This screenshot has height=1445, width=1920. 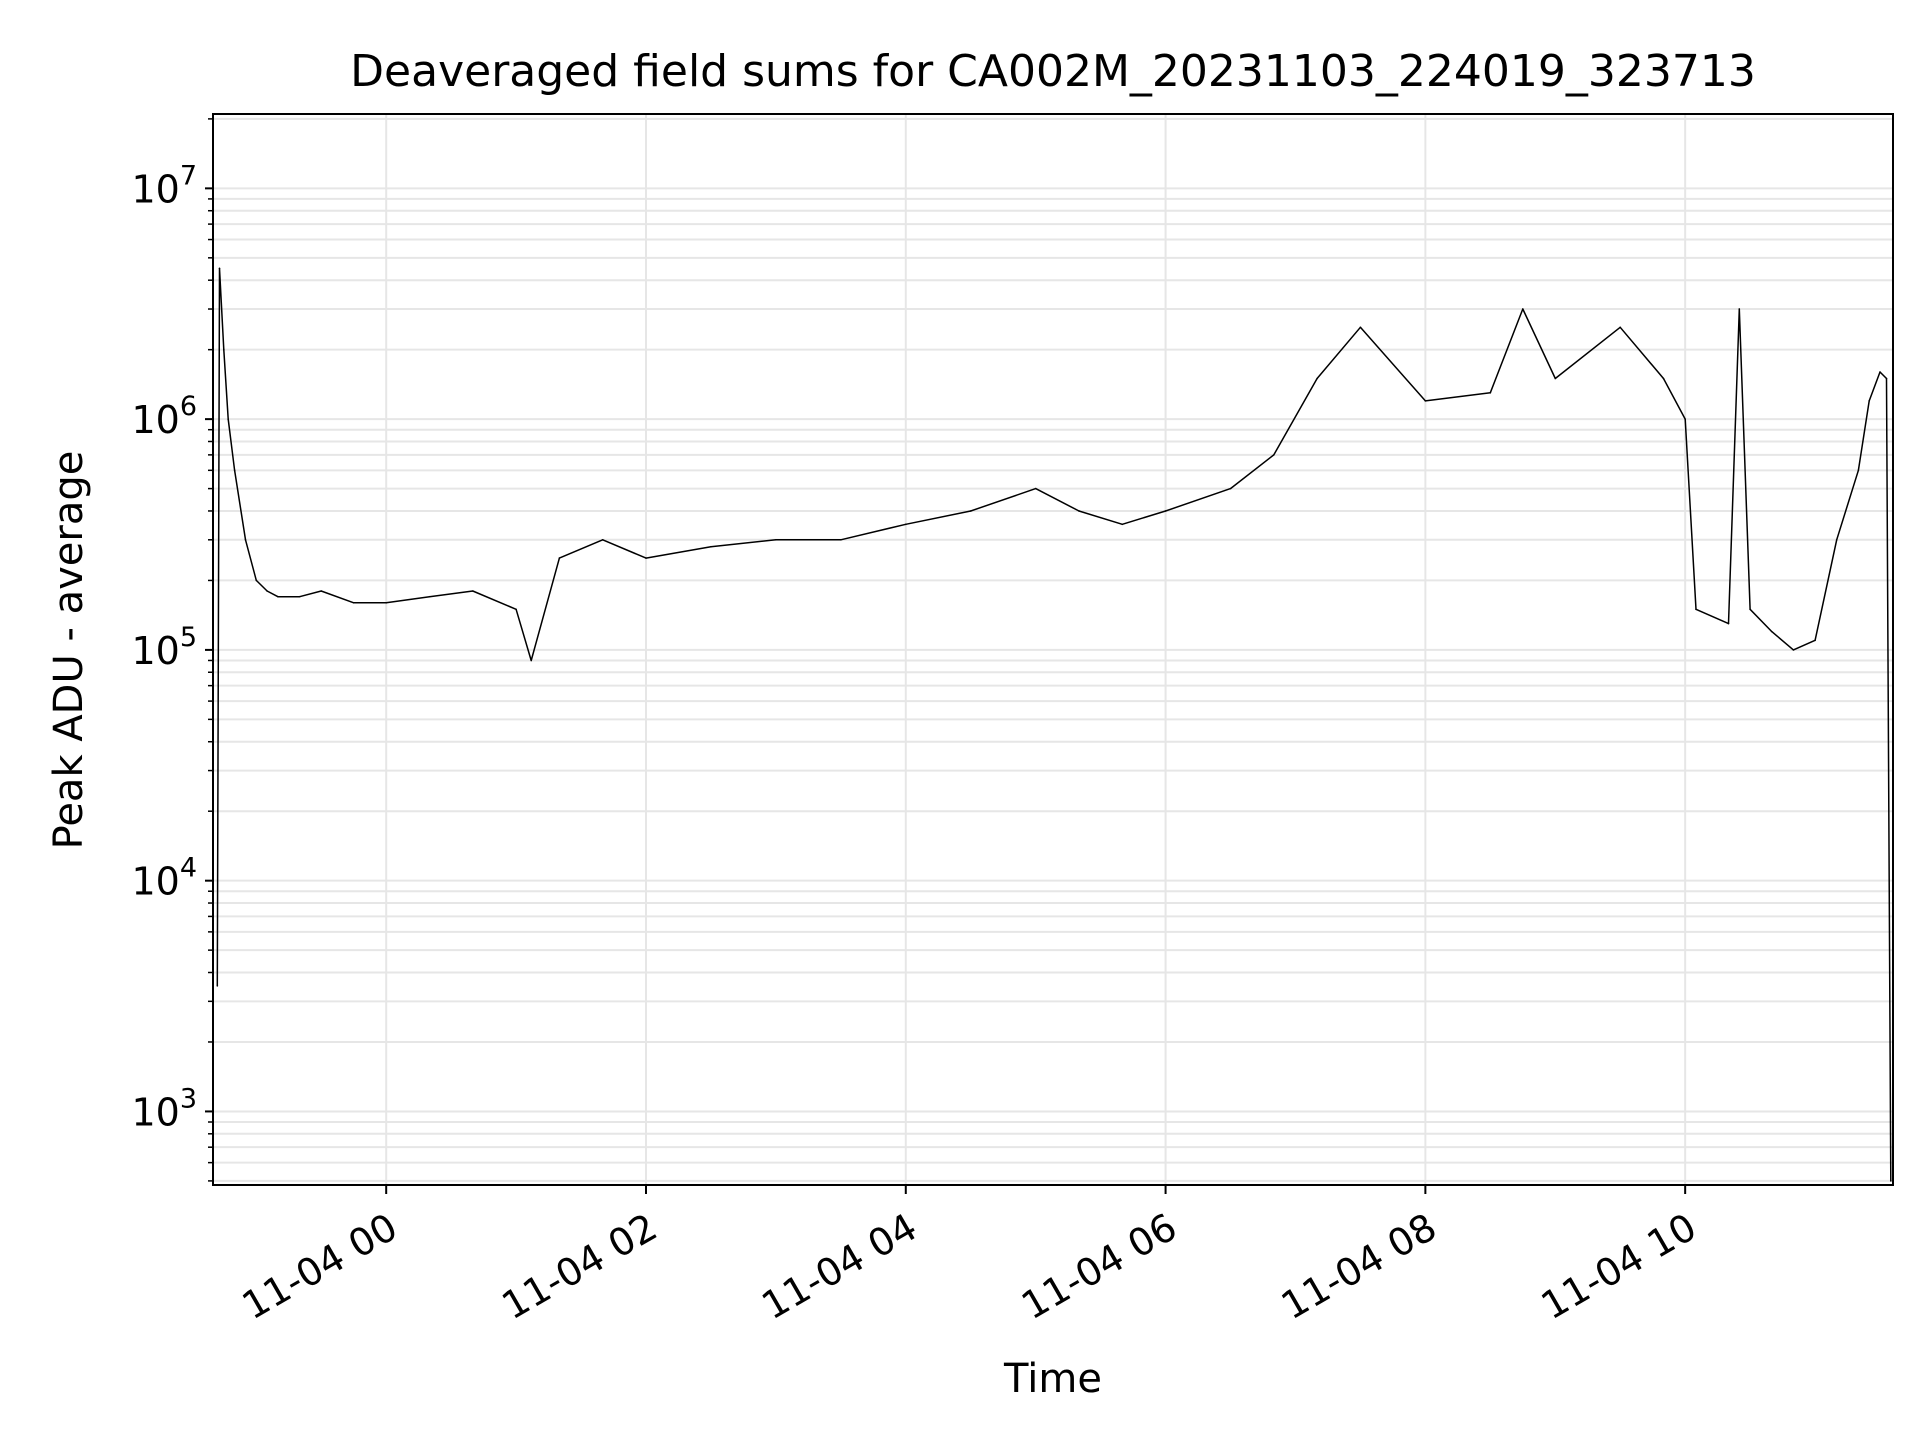 I want to click on x-axis-label: Time, so click(x=1052, y=1379).